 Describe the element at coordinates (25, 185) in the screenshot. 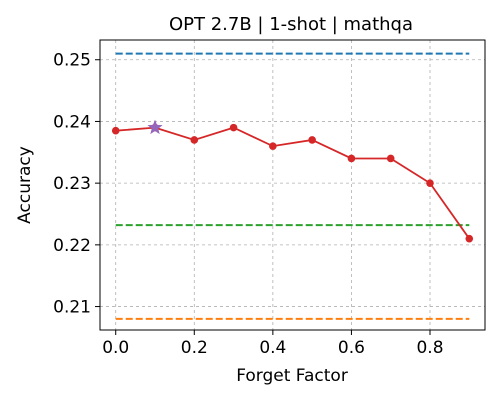

I see `y-axis-label: Accuracy` at that location.